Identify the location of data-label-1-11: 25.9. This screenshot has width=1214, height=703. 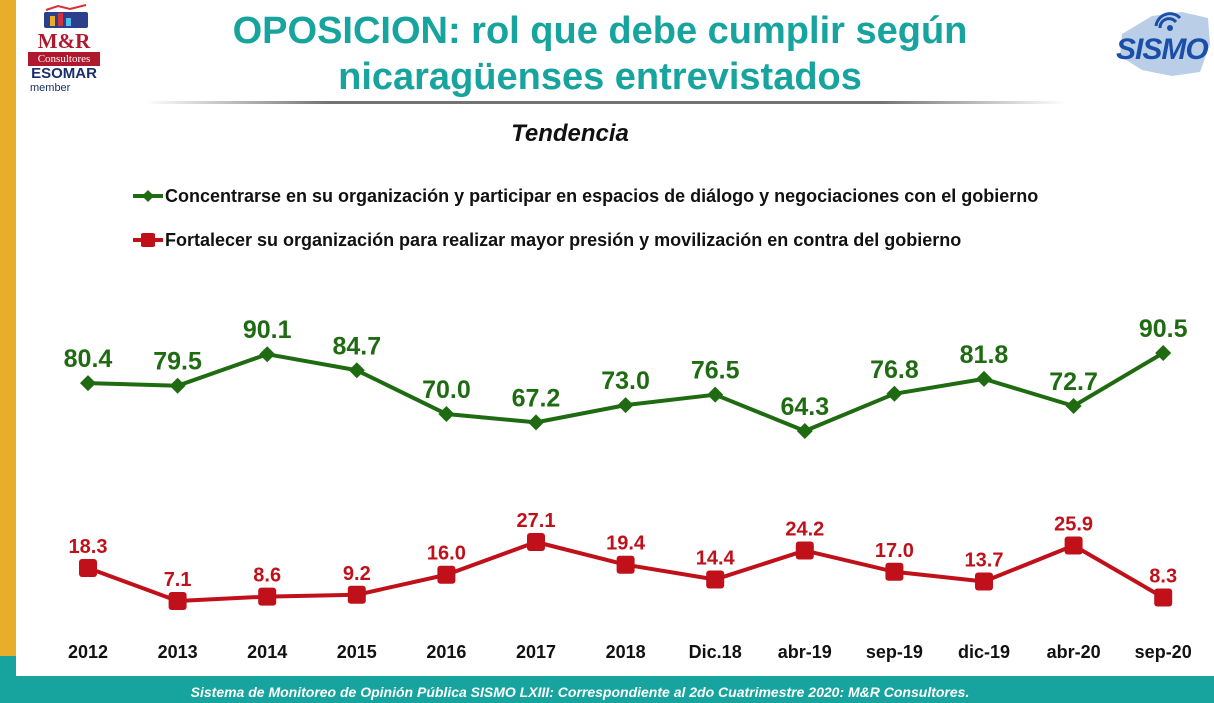
(1073, 525).